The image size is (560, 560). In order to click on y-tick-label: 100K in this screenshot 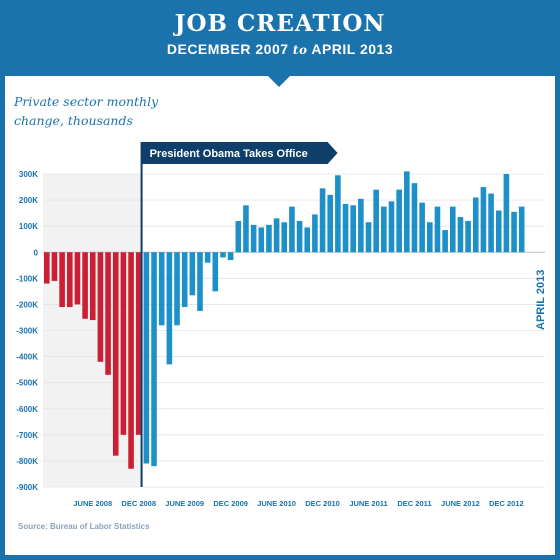, I will do `click(28, 226)`.